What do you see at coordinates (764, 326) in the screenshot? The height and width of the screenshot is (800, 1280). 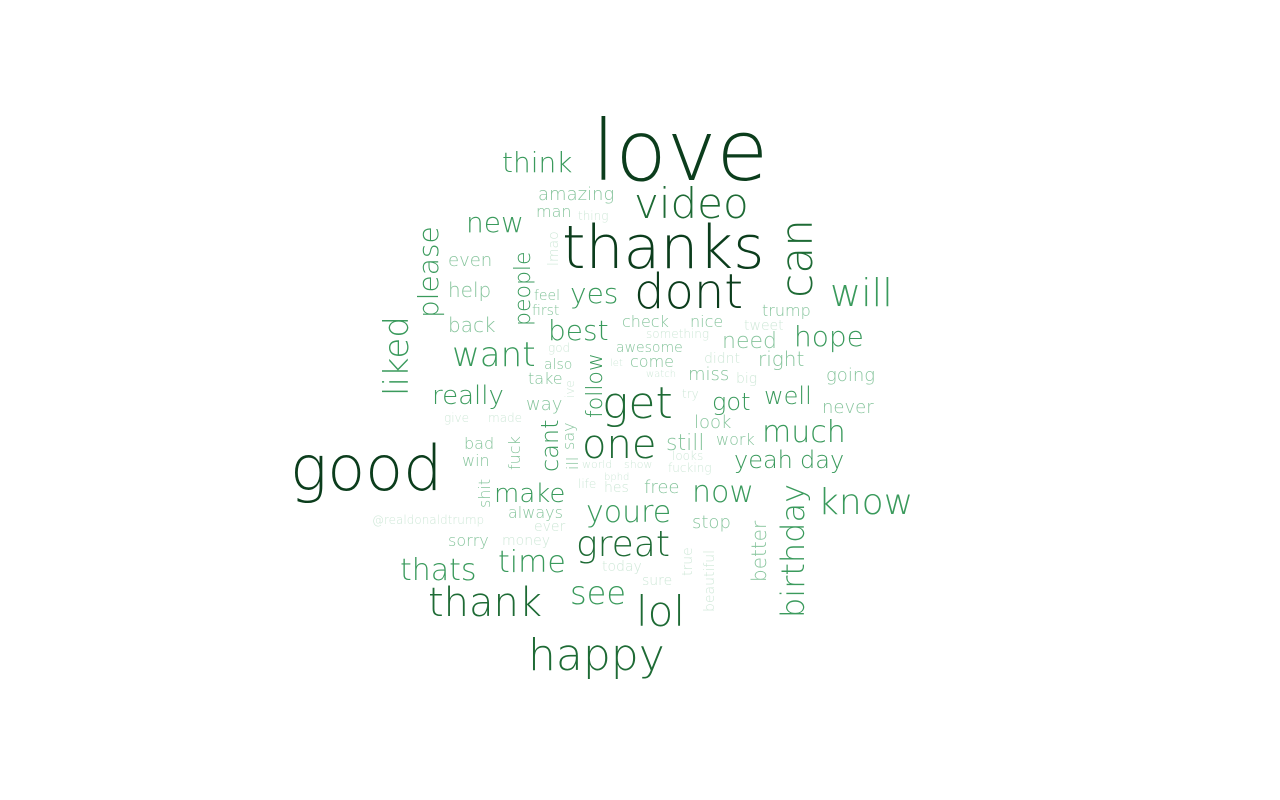 I see `word-tweet: tweet` at bounding box center [764, 326].